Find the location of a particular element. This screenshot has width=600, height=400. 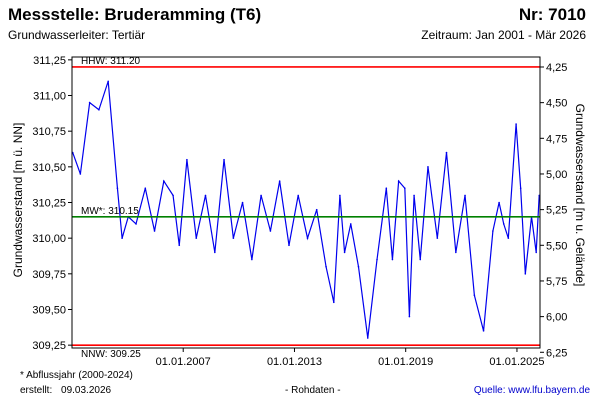

y-tick-label-left: 310,25 is located at coordinates (49, 204).